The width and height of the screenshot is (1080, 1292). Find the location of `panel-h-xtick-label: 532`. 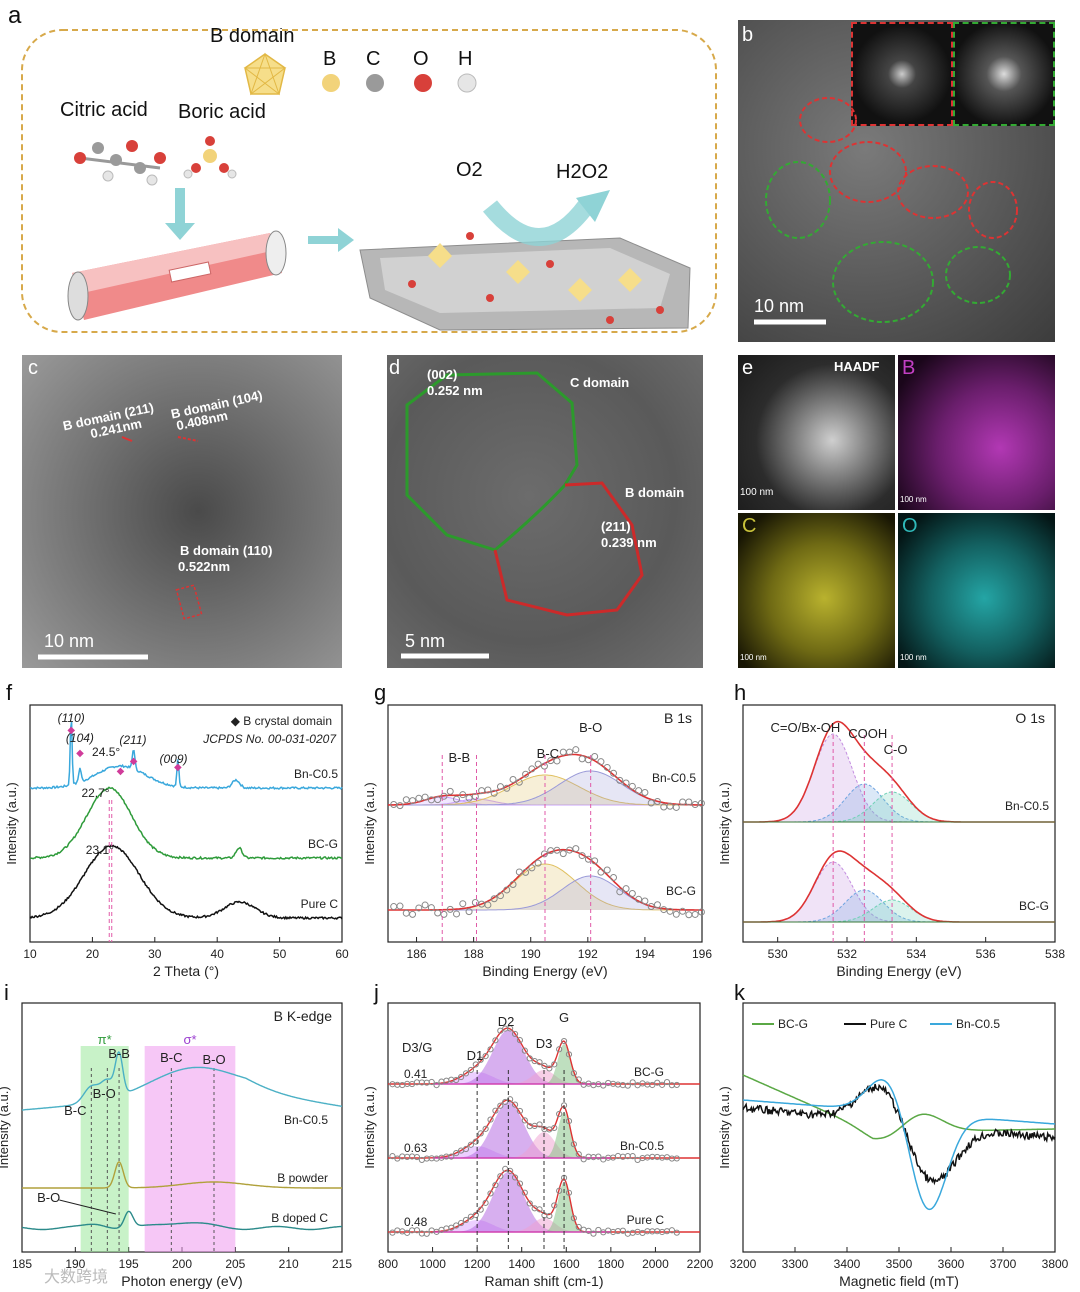

panel-h-xtick-label: 532 is located at coordinates (847, 954).